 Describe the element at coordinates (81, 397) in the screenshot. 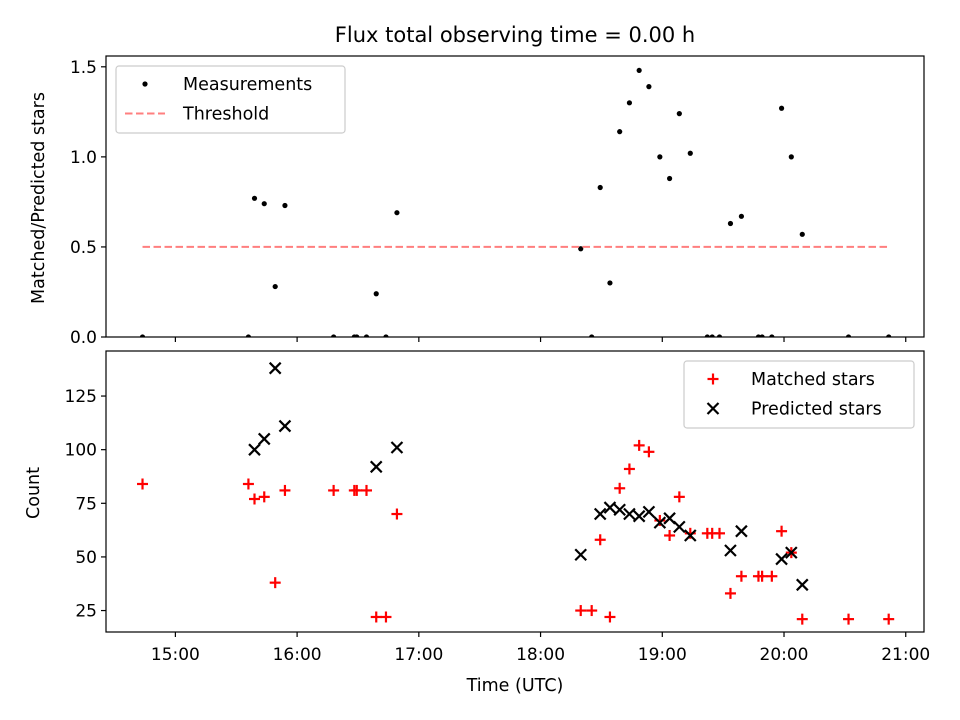

I see `y-tick-label: 125` at that location.